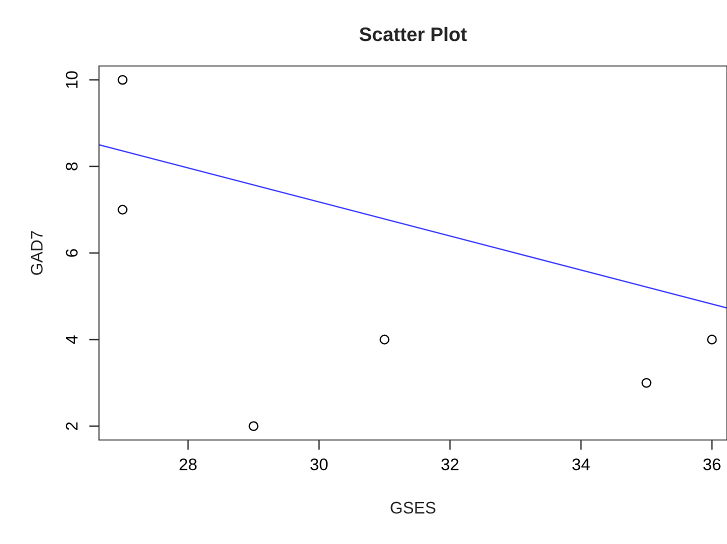 Image resolution: width=727 pixels, height=544 pixels. What do you see at coordinates (72, 426) in the screenshot?
I see `y-tick-label: 2` at bounding box center [72, 426].